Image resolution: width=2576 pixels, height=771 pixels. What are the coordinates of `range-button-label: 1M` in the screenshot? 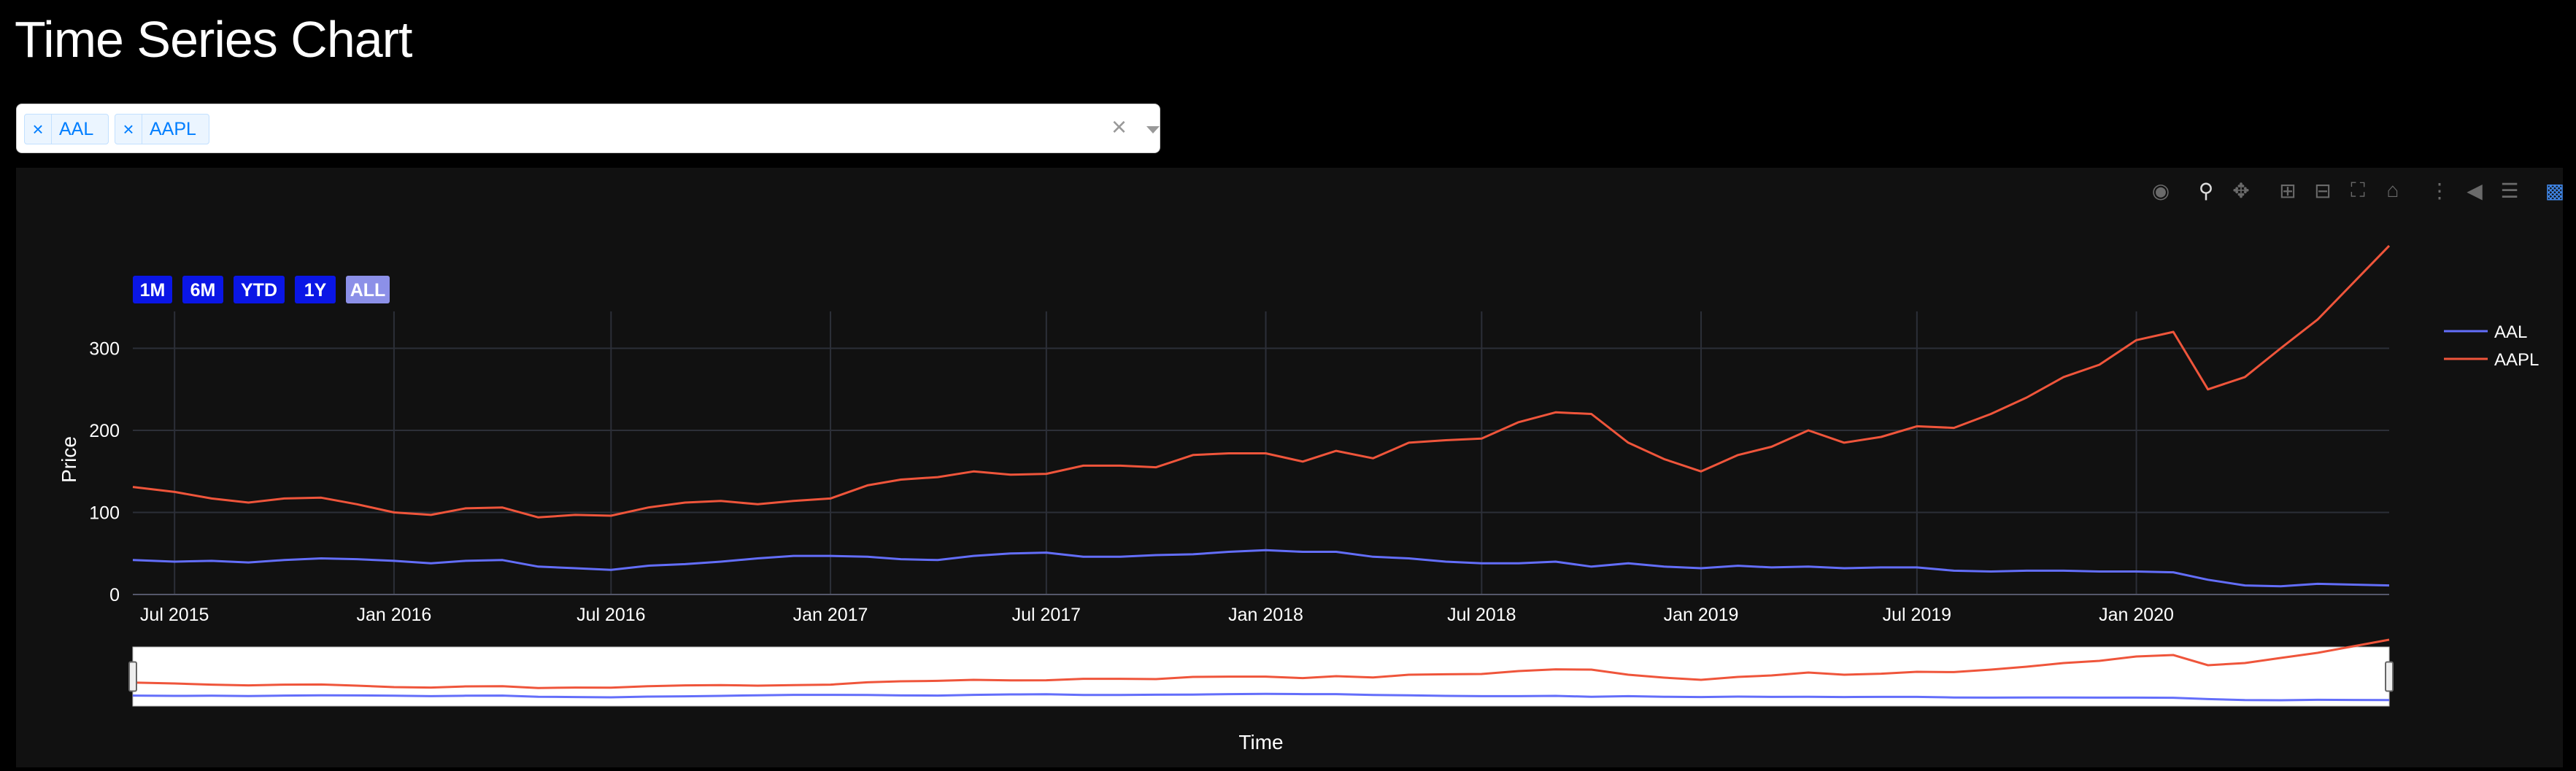 It's located at (153, 290).